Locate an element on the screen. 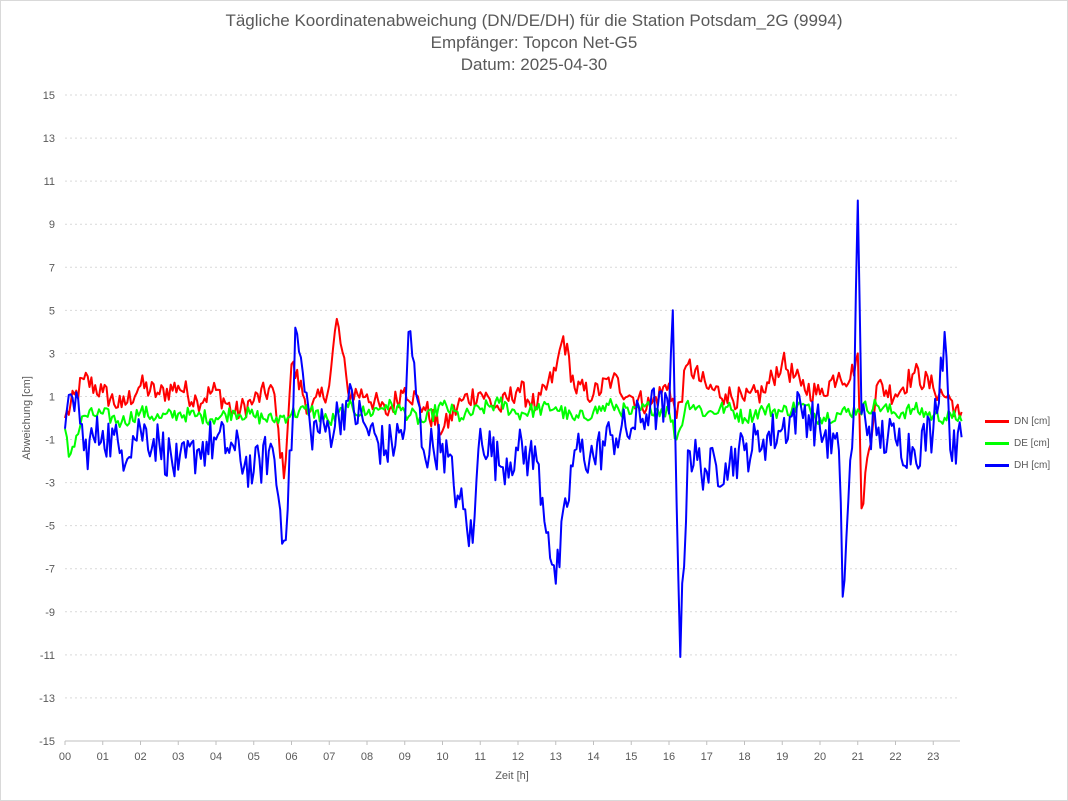 The width and height of the screenshot is (1068, 801). x-tick-label: 05 is located at coordinates (254, 757).